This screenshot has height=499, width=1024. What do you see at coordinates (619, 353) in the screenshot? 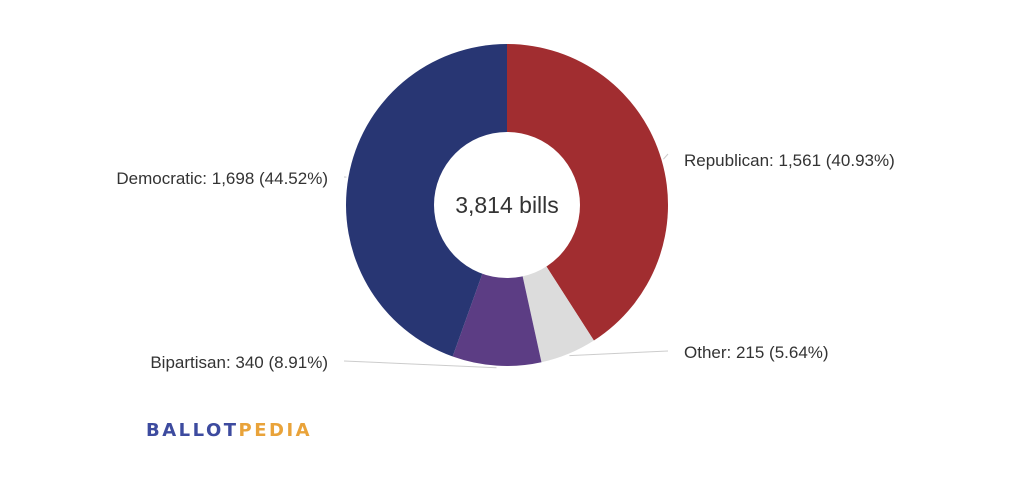
I see `connector-other` at bounding box center [619, 353].